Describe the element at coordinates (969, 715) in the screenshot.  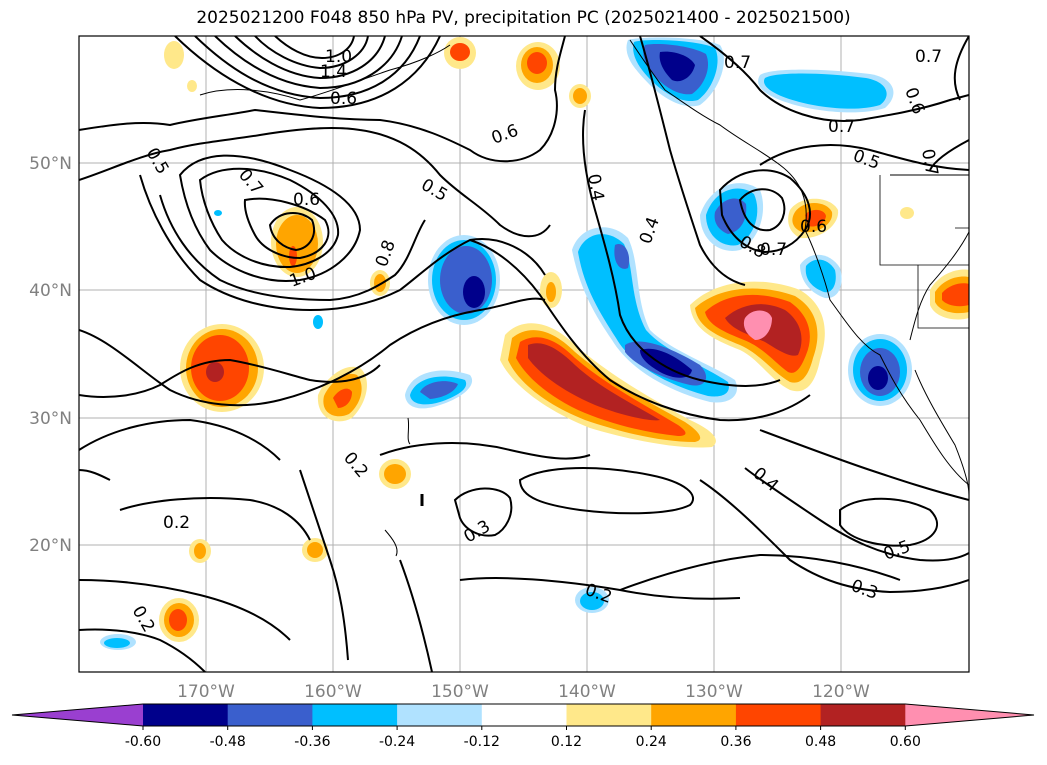
I see `colorbar-extend-high` at that location.